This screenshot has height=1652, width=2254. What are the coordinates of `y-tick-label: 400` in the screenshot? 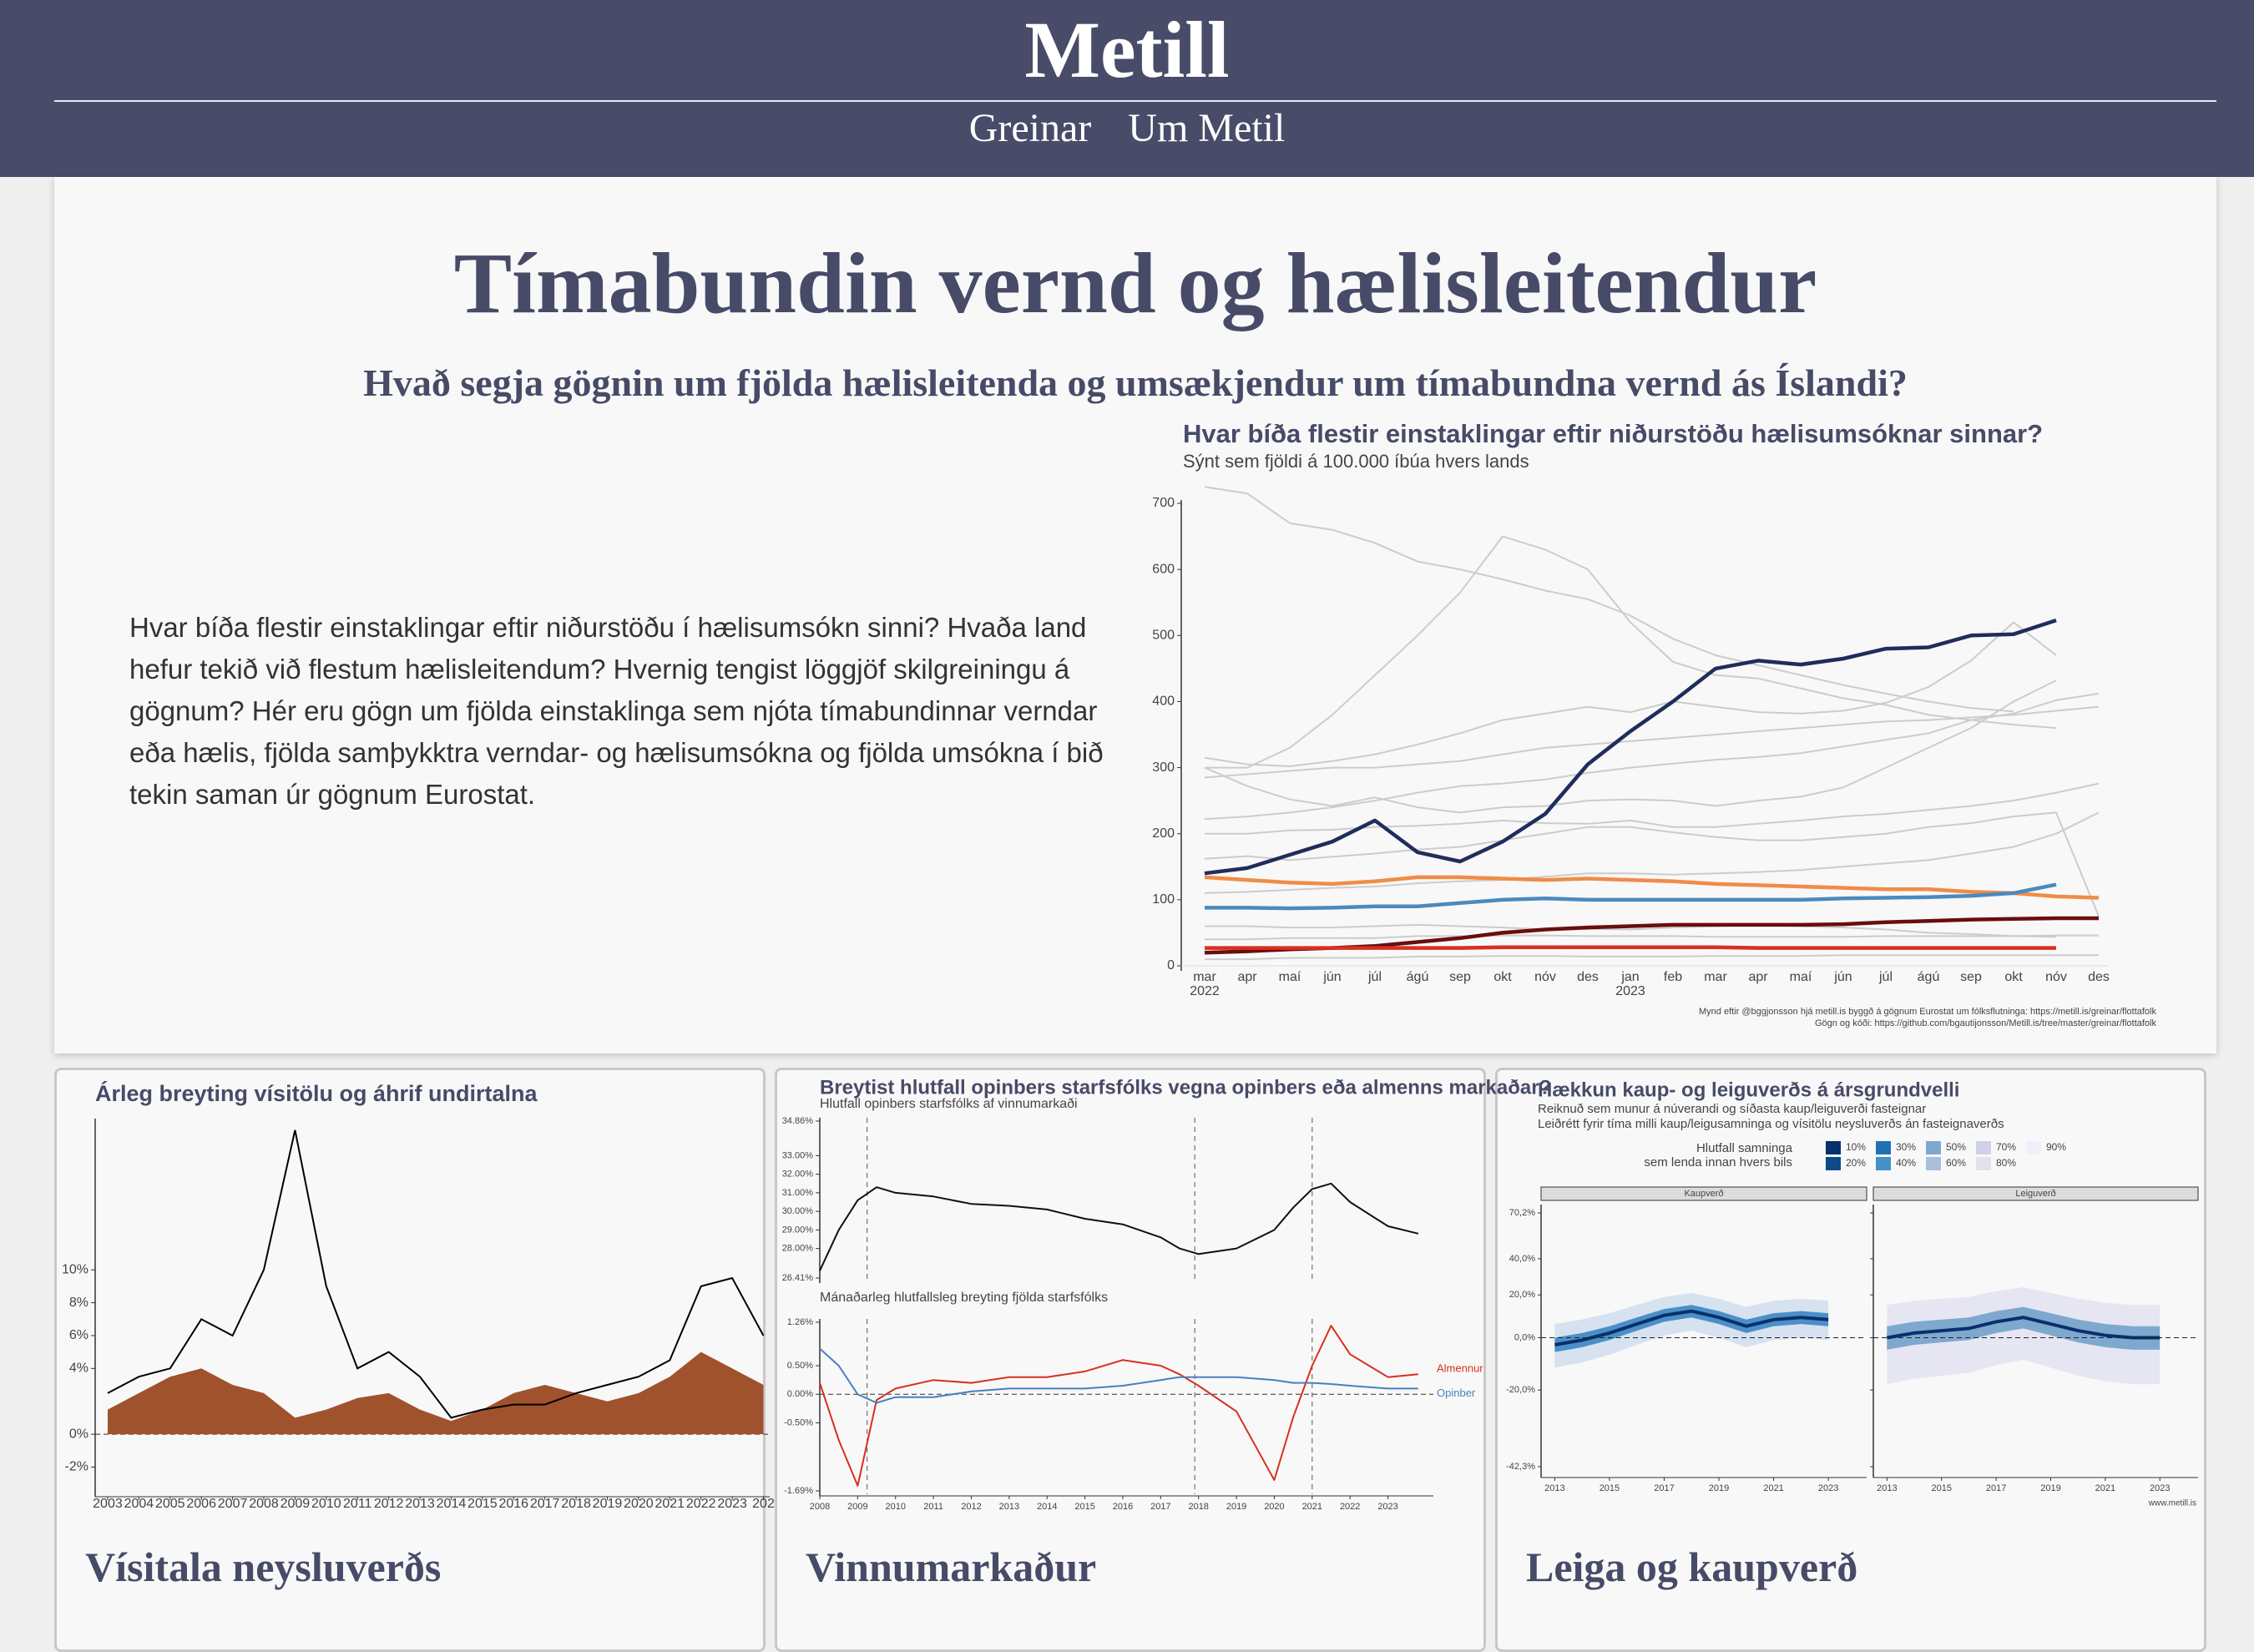 It's located at (1163, 702).